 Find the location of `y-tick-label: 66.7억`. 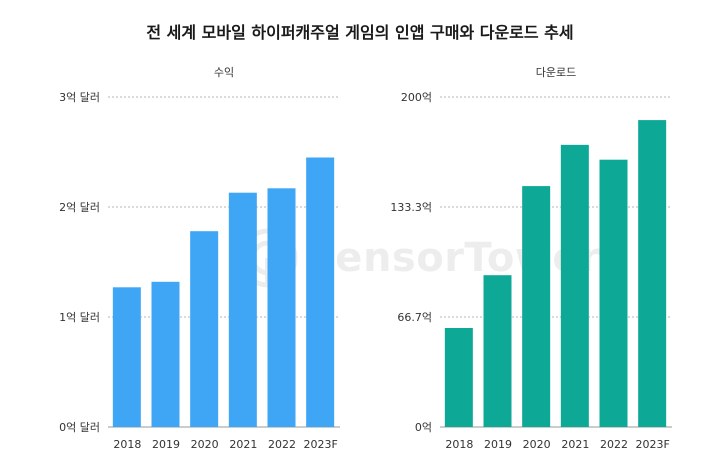

y-tick-label: 66.7억 is located at coordinates (414, 317).